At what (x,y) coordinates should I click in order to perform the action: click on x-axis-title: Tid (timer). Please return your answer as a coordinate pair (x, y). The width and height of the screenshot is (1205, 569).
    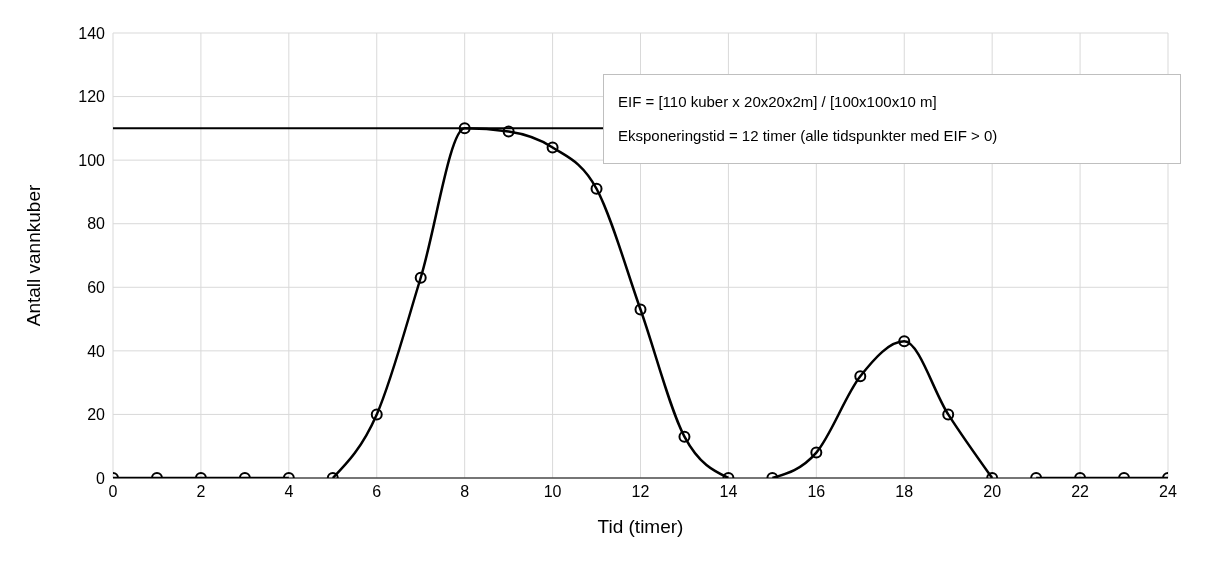
    Looking at the image, I should click on (640, 526).